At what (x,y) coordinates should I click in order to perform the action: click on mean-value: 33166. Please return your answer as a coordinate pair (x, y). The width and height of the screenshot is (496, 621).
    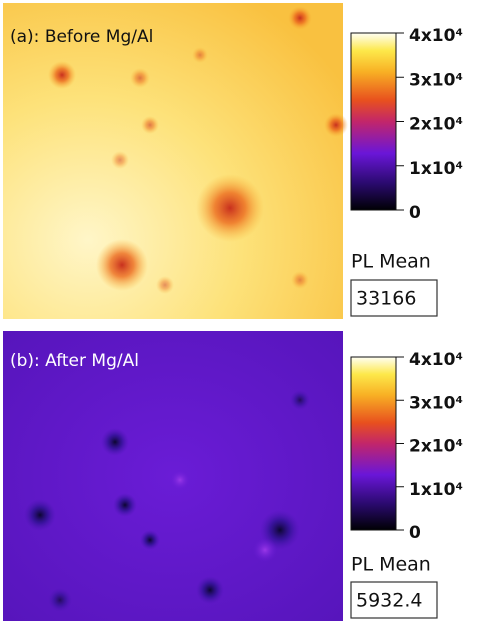
    Looking at the image, I should click on (386, 299).